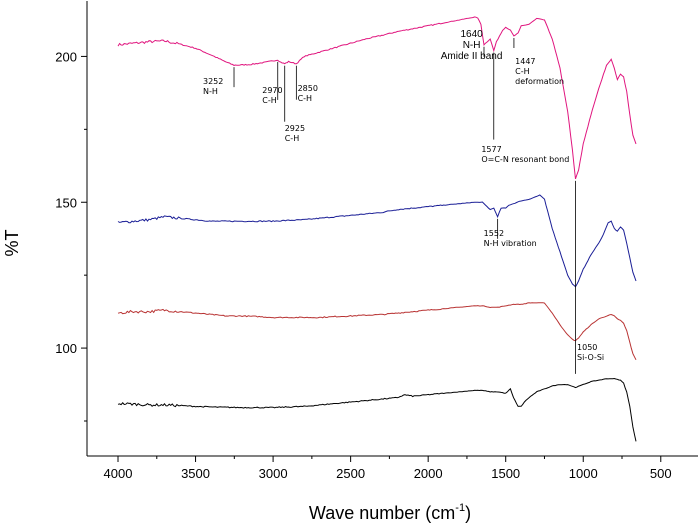 This screenshot has width=700, height=523. Describe the element at coordinates (525, 159) in the screenshot. I see `annotation-label-1577: O=C-N resonant bond` at that location.